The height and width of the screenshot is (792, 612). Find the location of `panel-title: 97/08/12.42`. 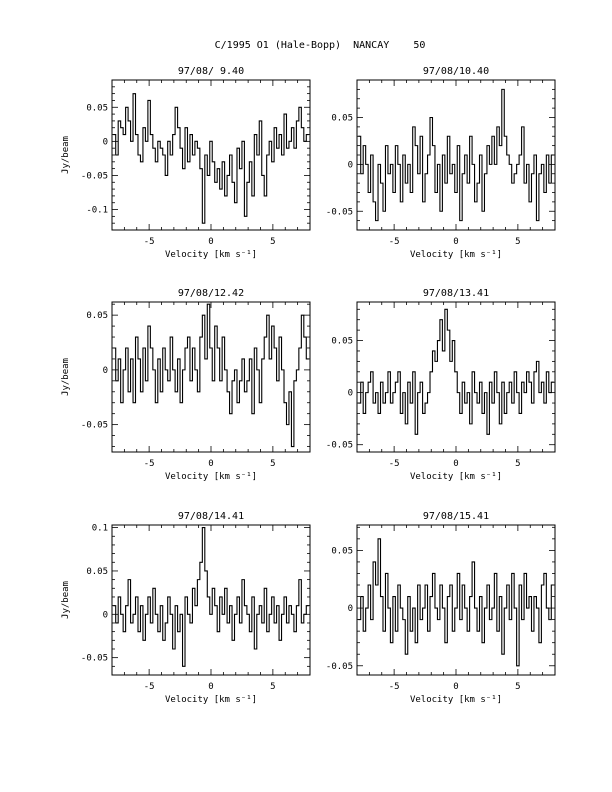

panel-title: 97/08/12.42 is located at coordinates (211, 293).